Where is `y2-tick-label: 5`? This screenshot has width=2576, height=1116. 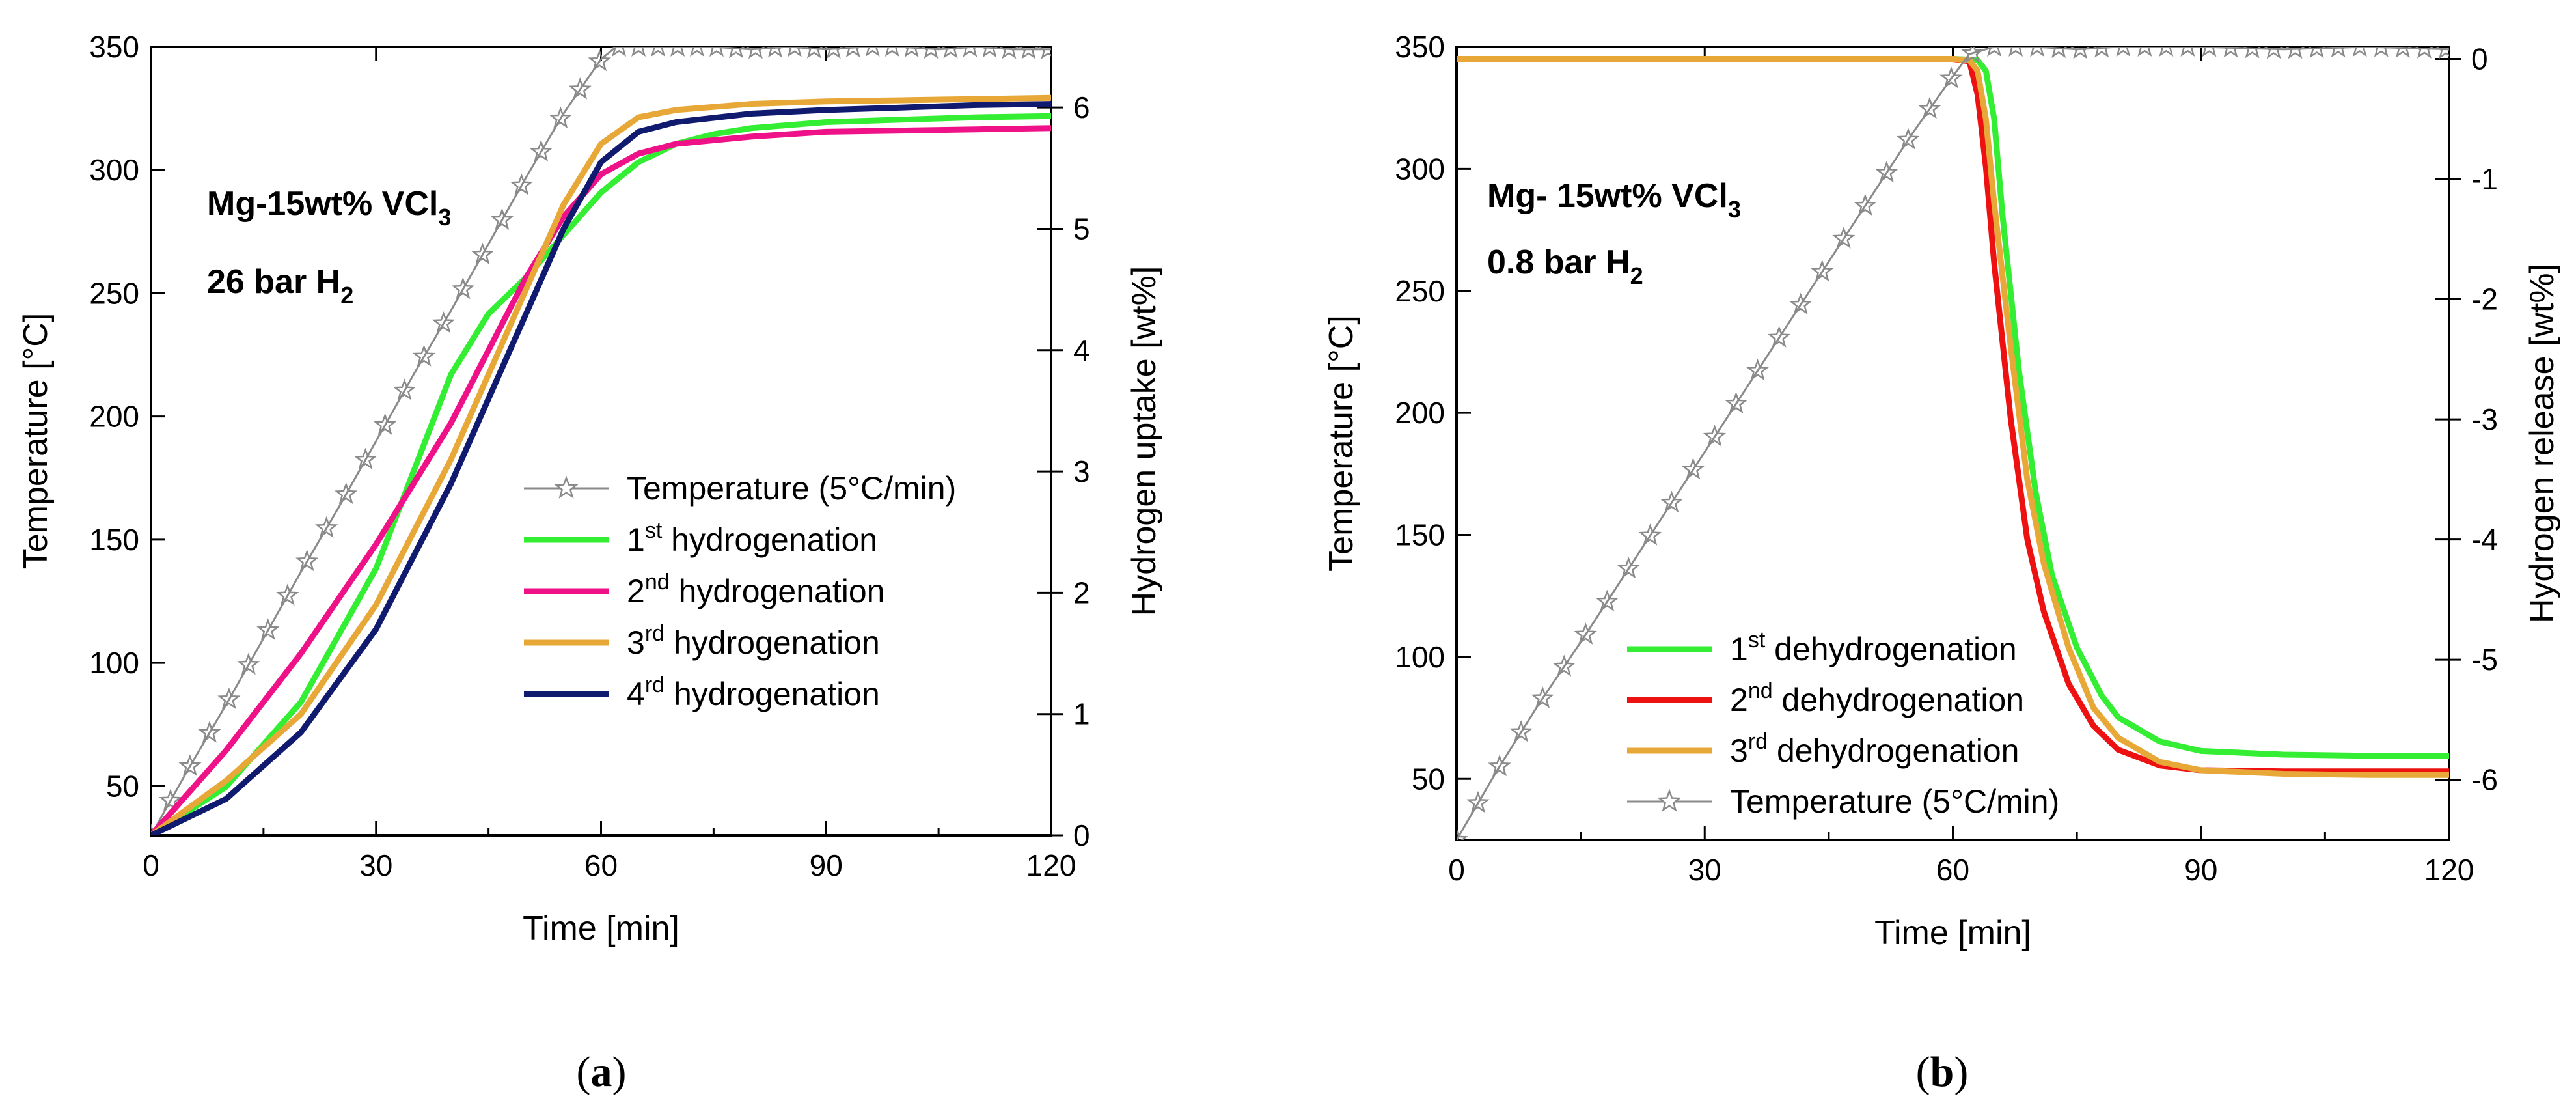
y2-tick-label: 5 is located at coordinates (1081, 228).